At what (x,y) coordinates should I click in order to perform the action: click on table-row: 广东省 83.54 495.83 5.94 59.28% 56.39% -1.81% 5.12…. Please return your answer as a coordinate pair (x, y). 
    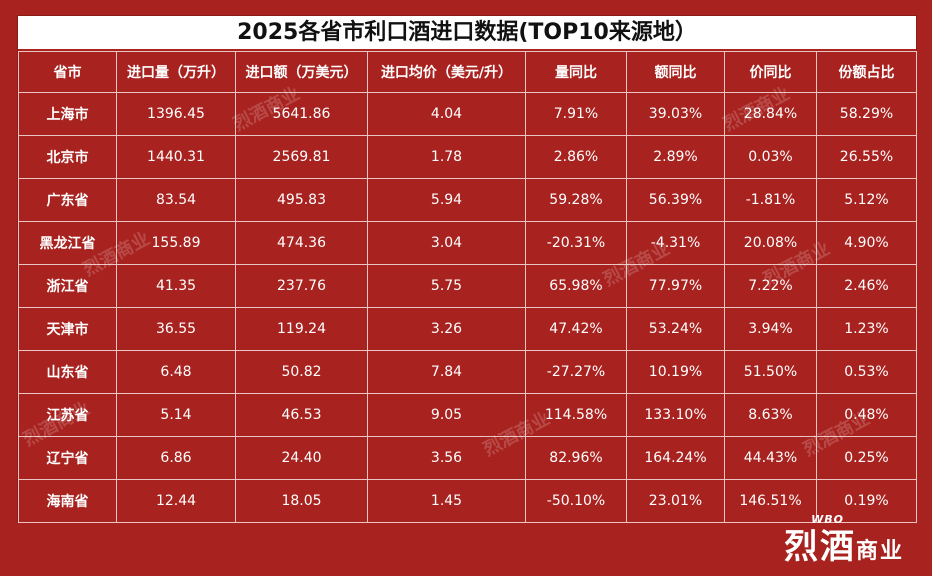
    Looking at the image, I should click on (467, 200).